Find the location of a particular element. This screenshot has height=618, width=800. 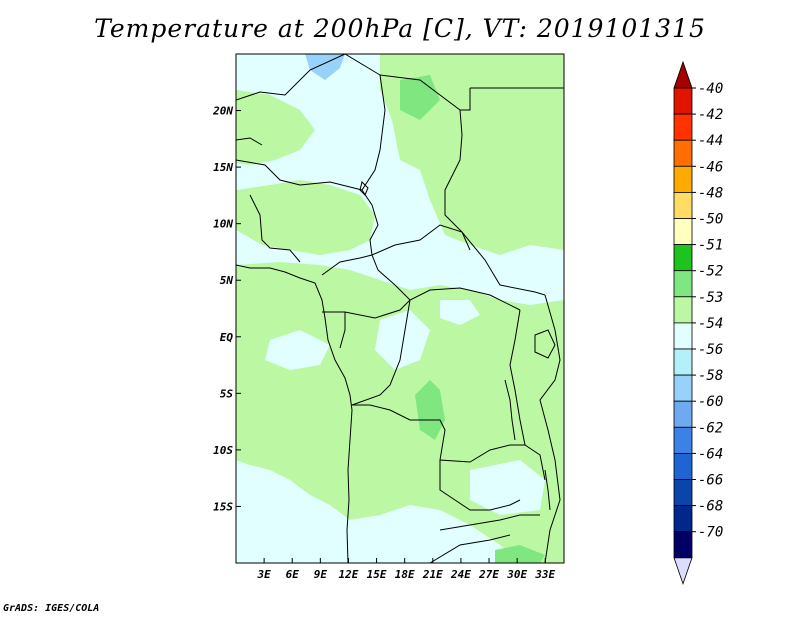

lon-tick-label: 18E is located at coordinates (405, 574).